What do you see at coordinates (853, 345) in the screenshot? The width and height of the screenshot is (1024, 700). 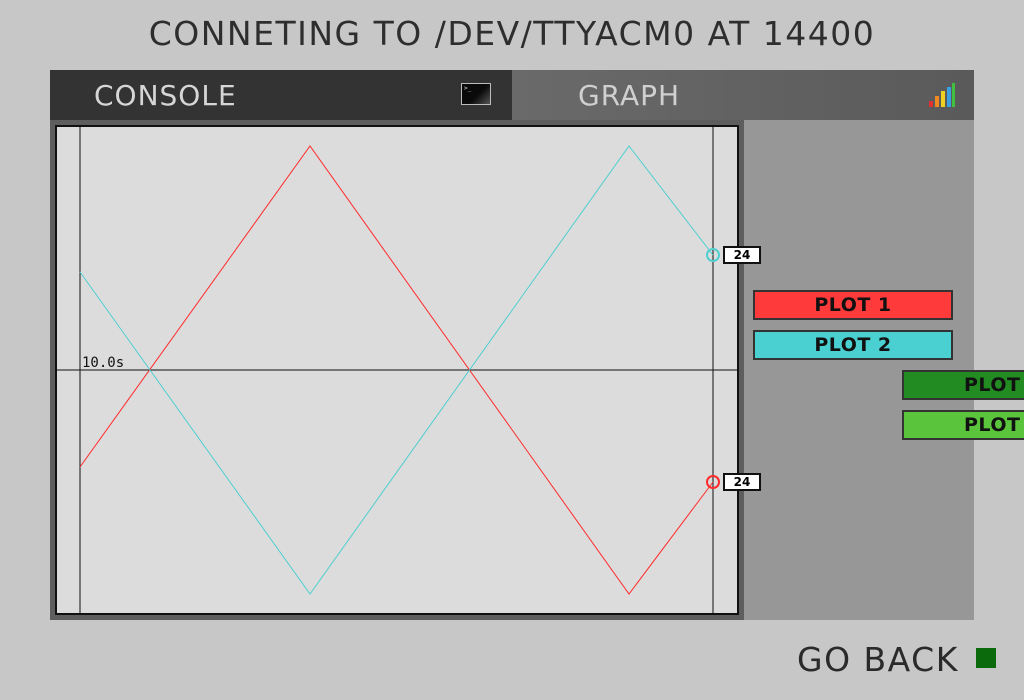 I see `plot-2-button: PLOT 2` at bounding box center [853, 345].